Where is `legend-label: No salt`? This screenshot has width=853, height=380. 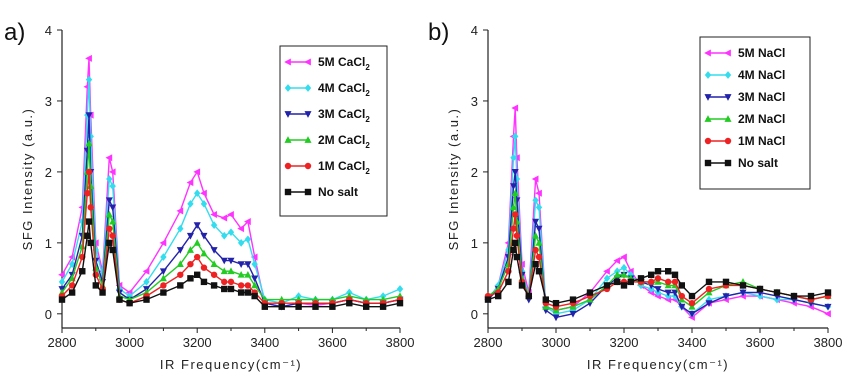 legend-label: No salt is located at coordinates (758, 163).